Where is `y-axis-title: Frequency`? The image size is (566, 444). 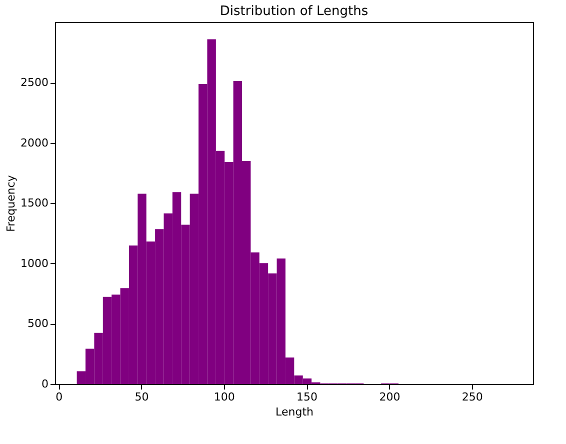 y-axis-title: Frequency is located at coordinates (11, 203).